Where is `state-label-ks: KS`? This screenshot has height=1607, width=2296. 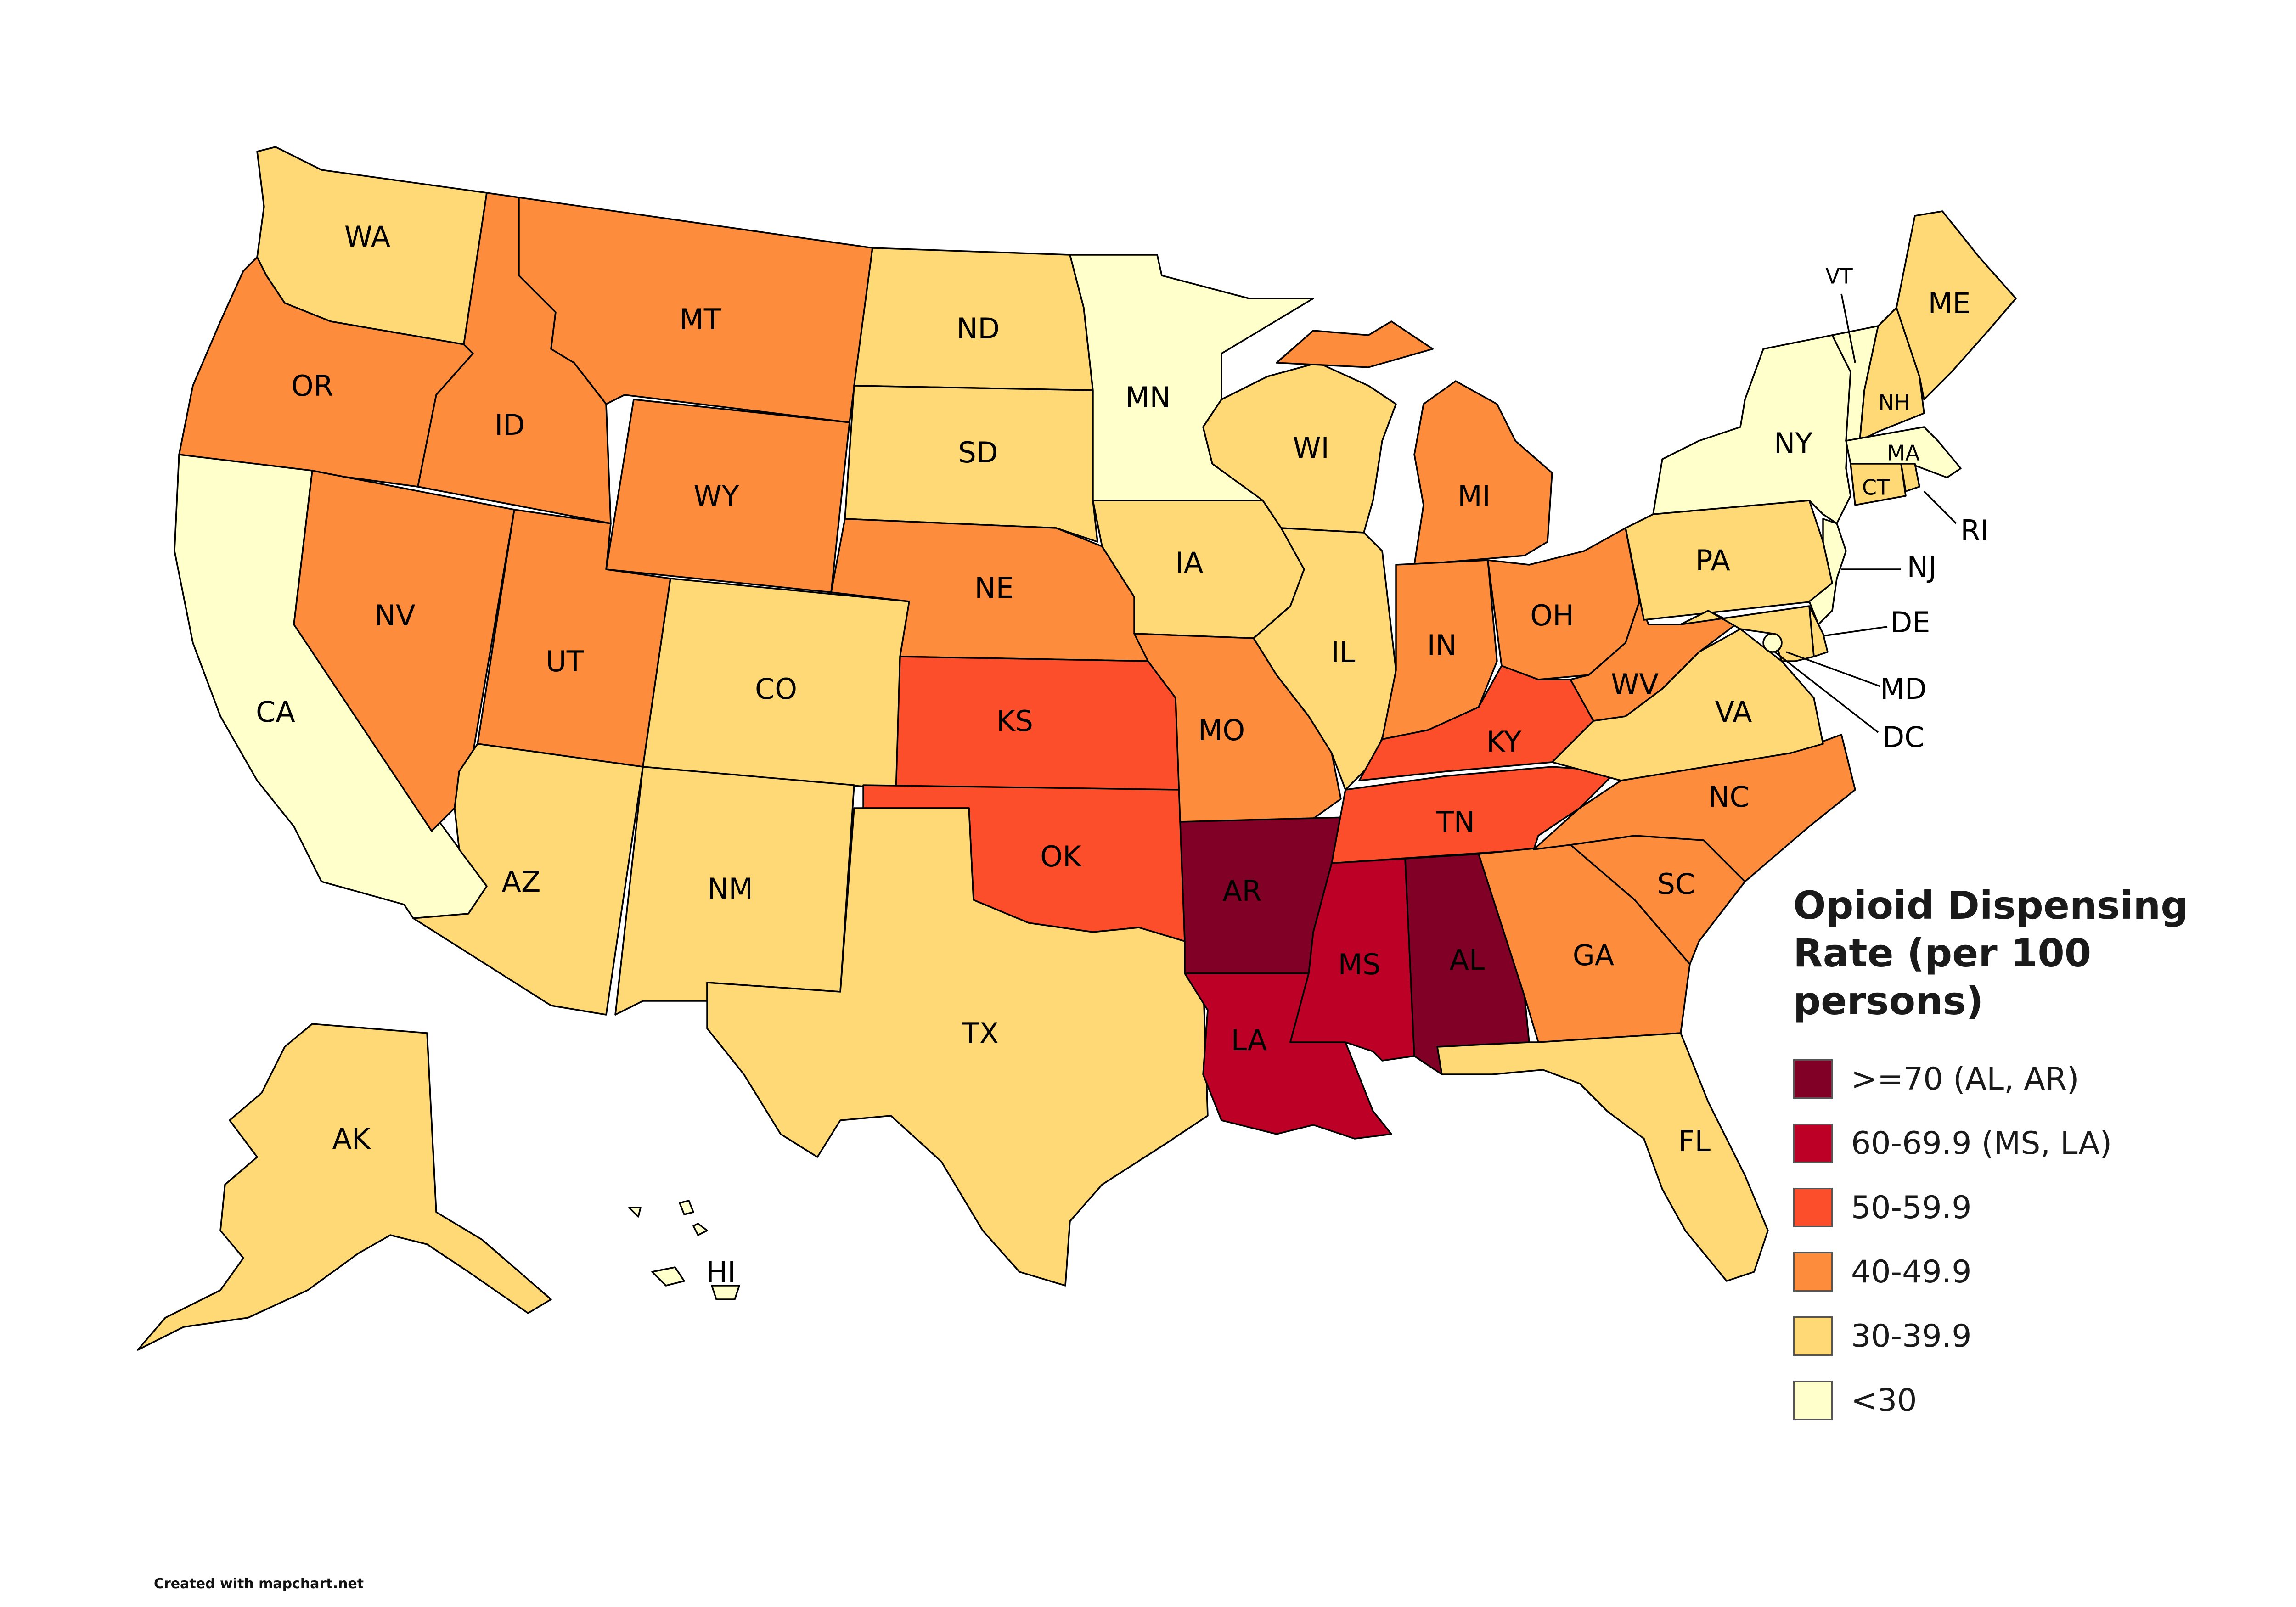
state-label-ks: KS is located at coordinates (1014, 721).